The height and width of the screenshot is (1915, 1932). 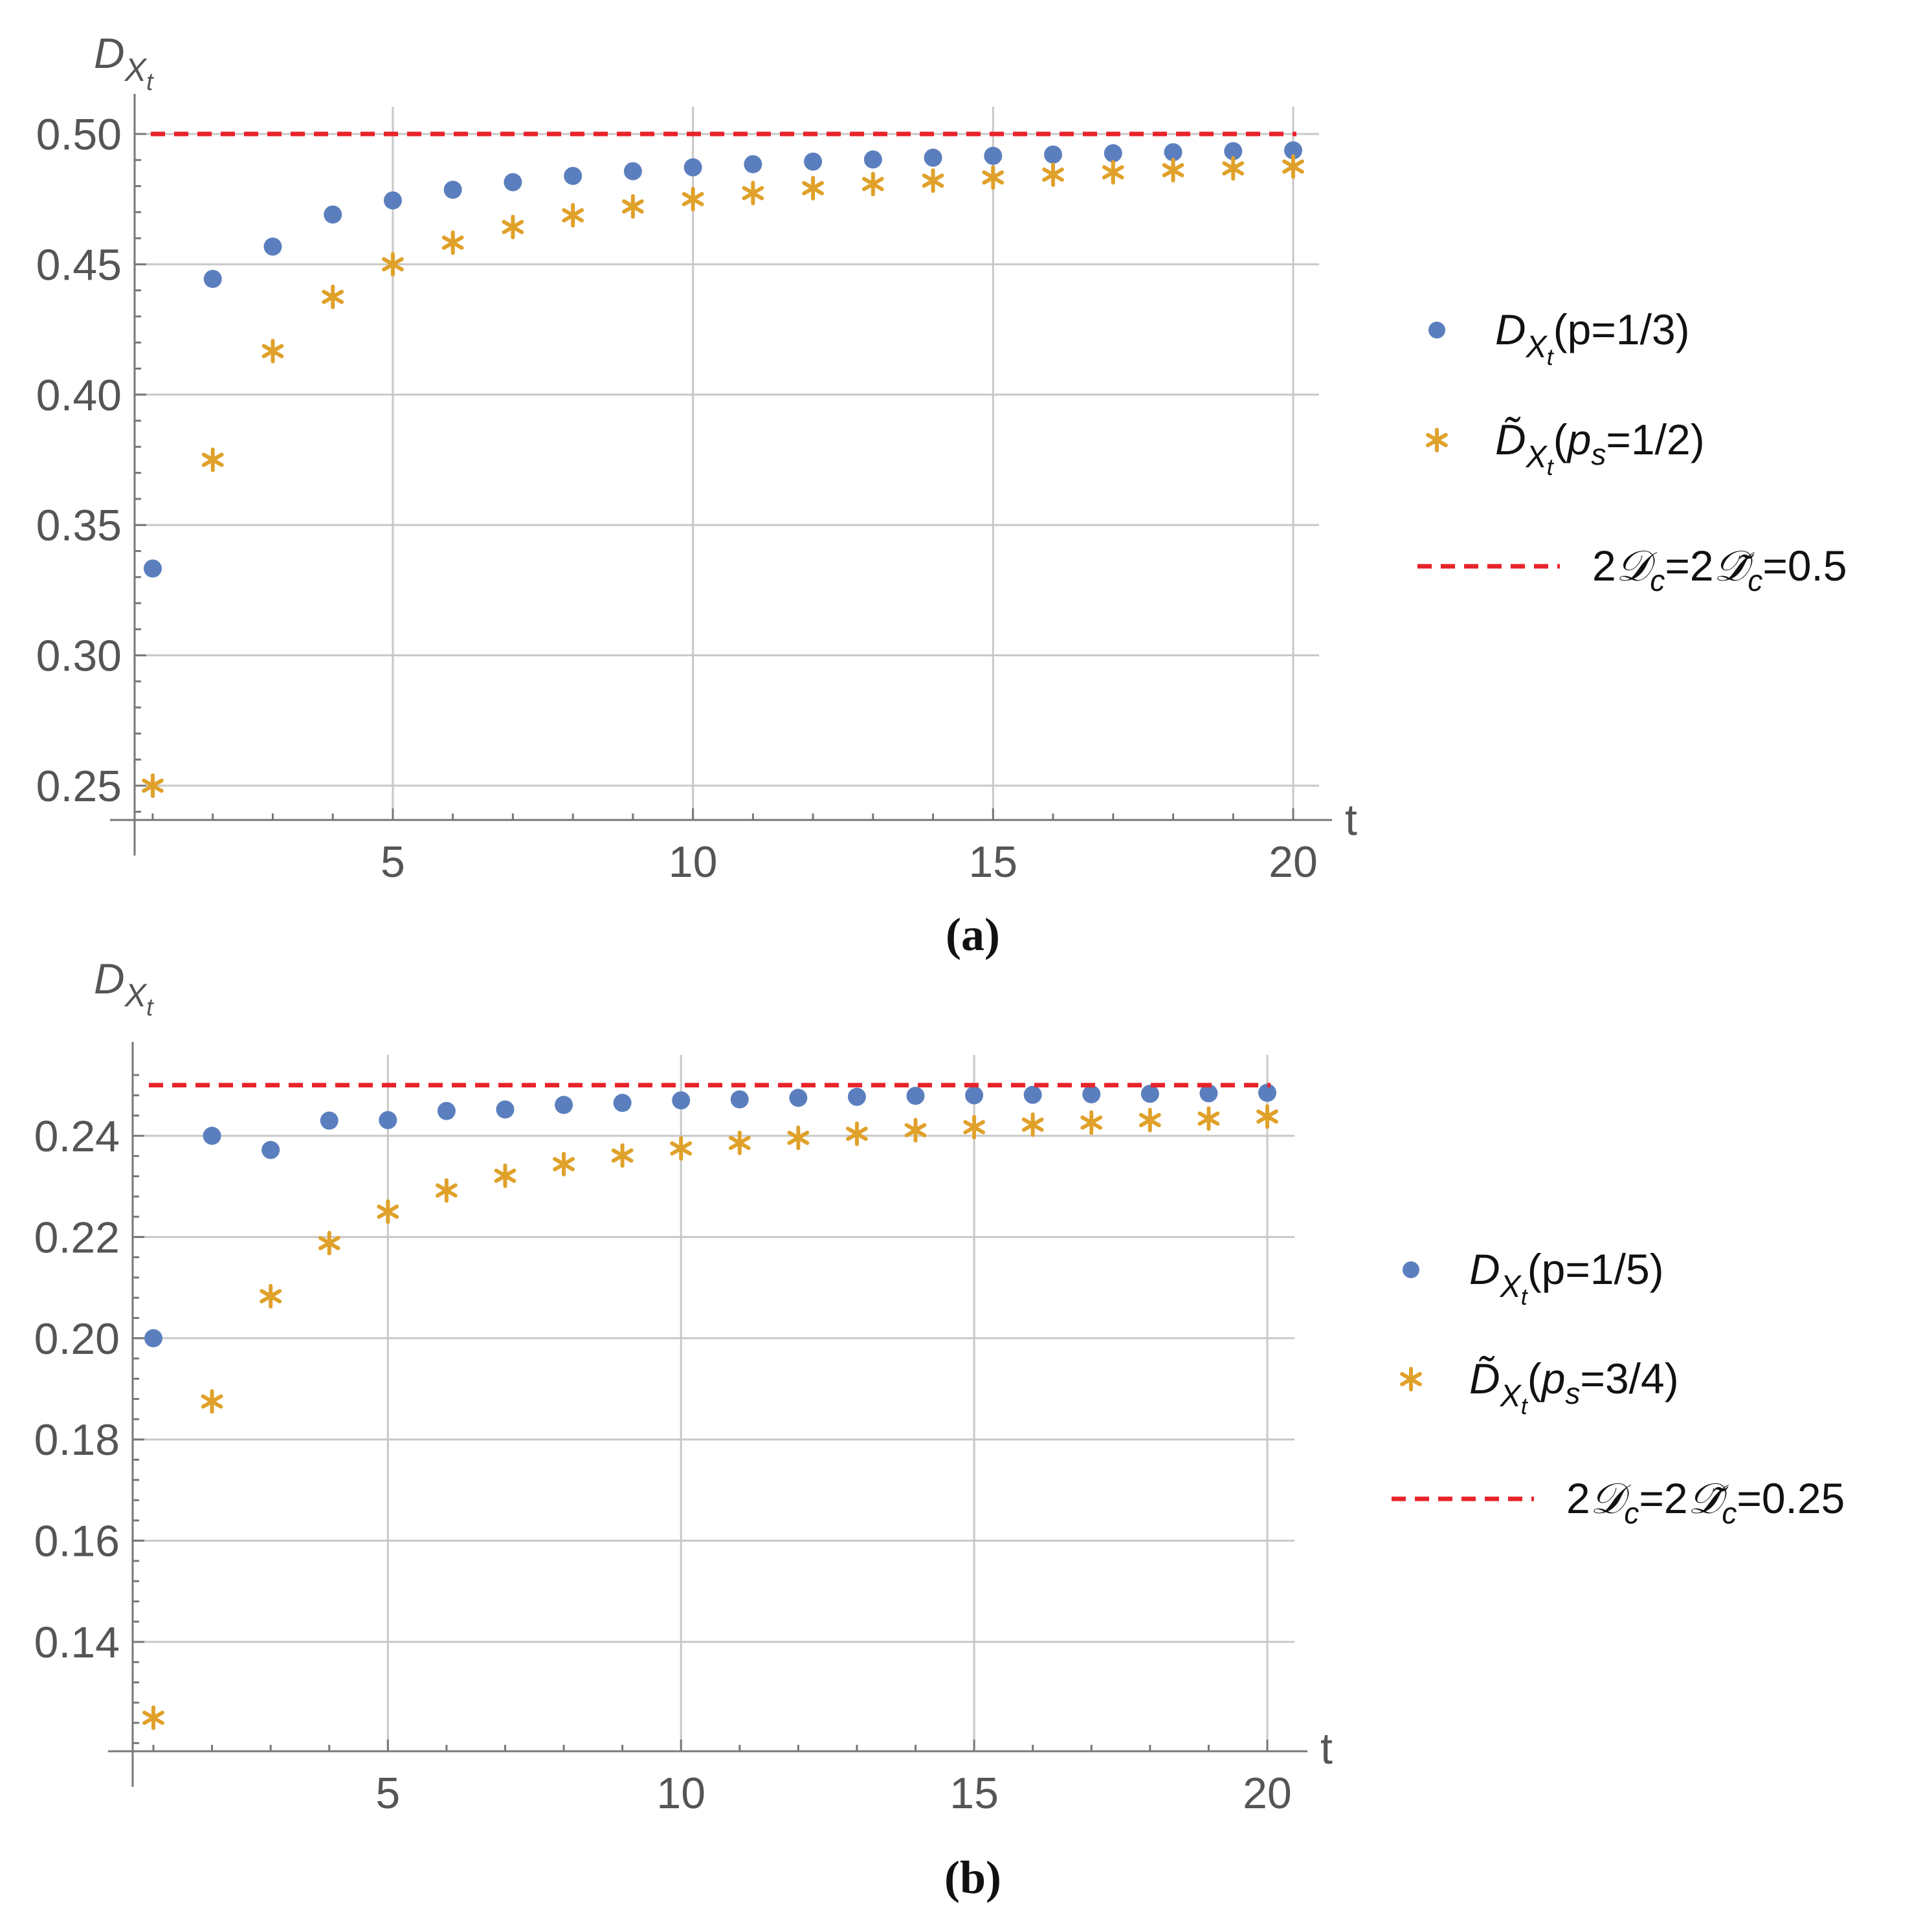 I want to click on legend-label: D̃Xt(ps=1/2), so click(x=1600, y=448).